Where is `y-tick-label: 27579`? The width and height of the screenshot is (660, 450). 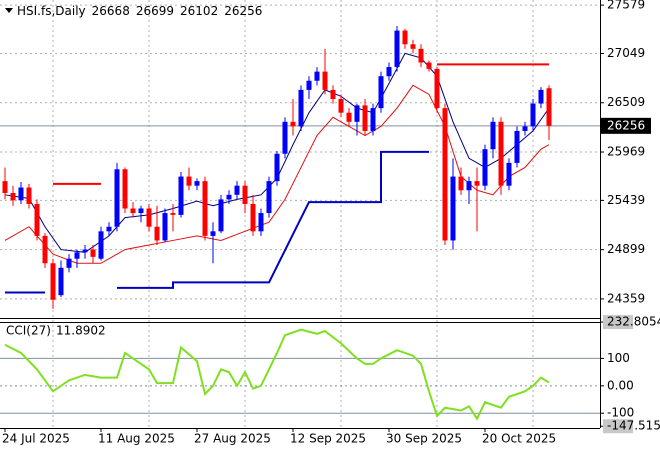 y-tick-label: 27579 is located at coordinates (626, 6).